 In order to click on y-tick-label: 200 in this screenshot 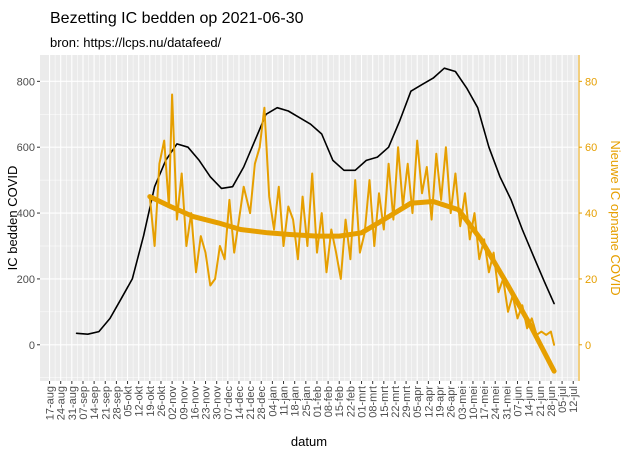, I will do `click(26, 280)`.